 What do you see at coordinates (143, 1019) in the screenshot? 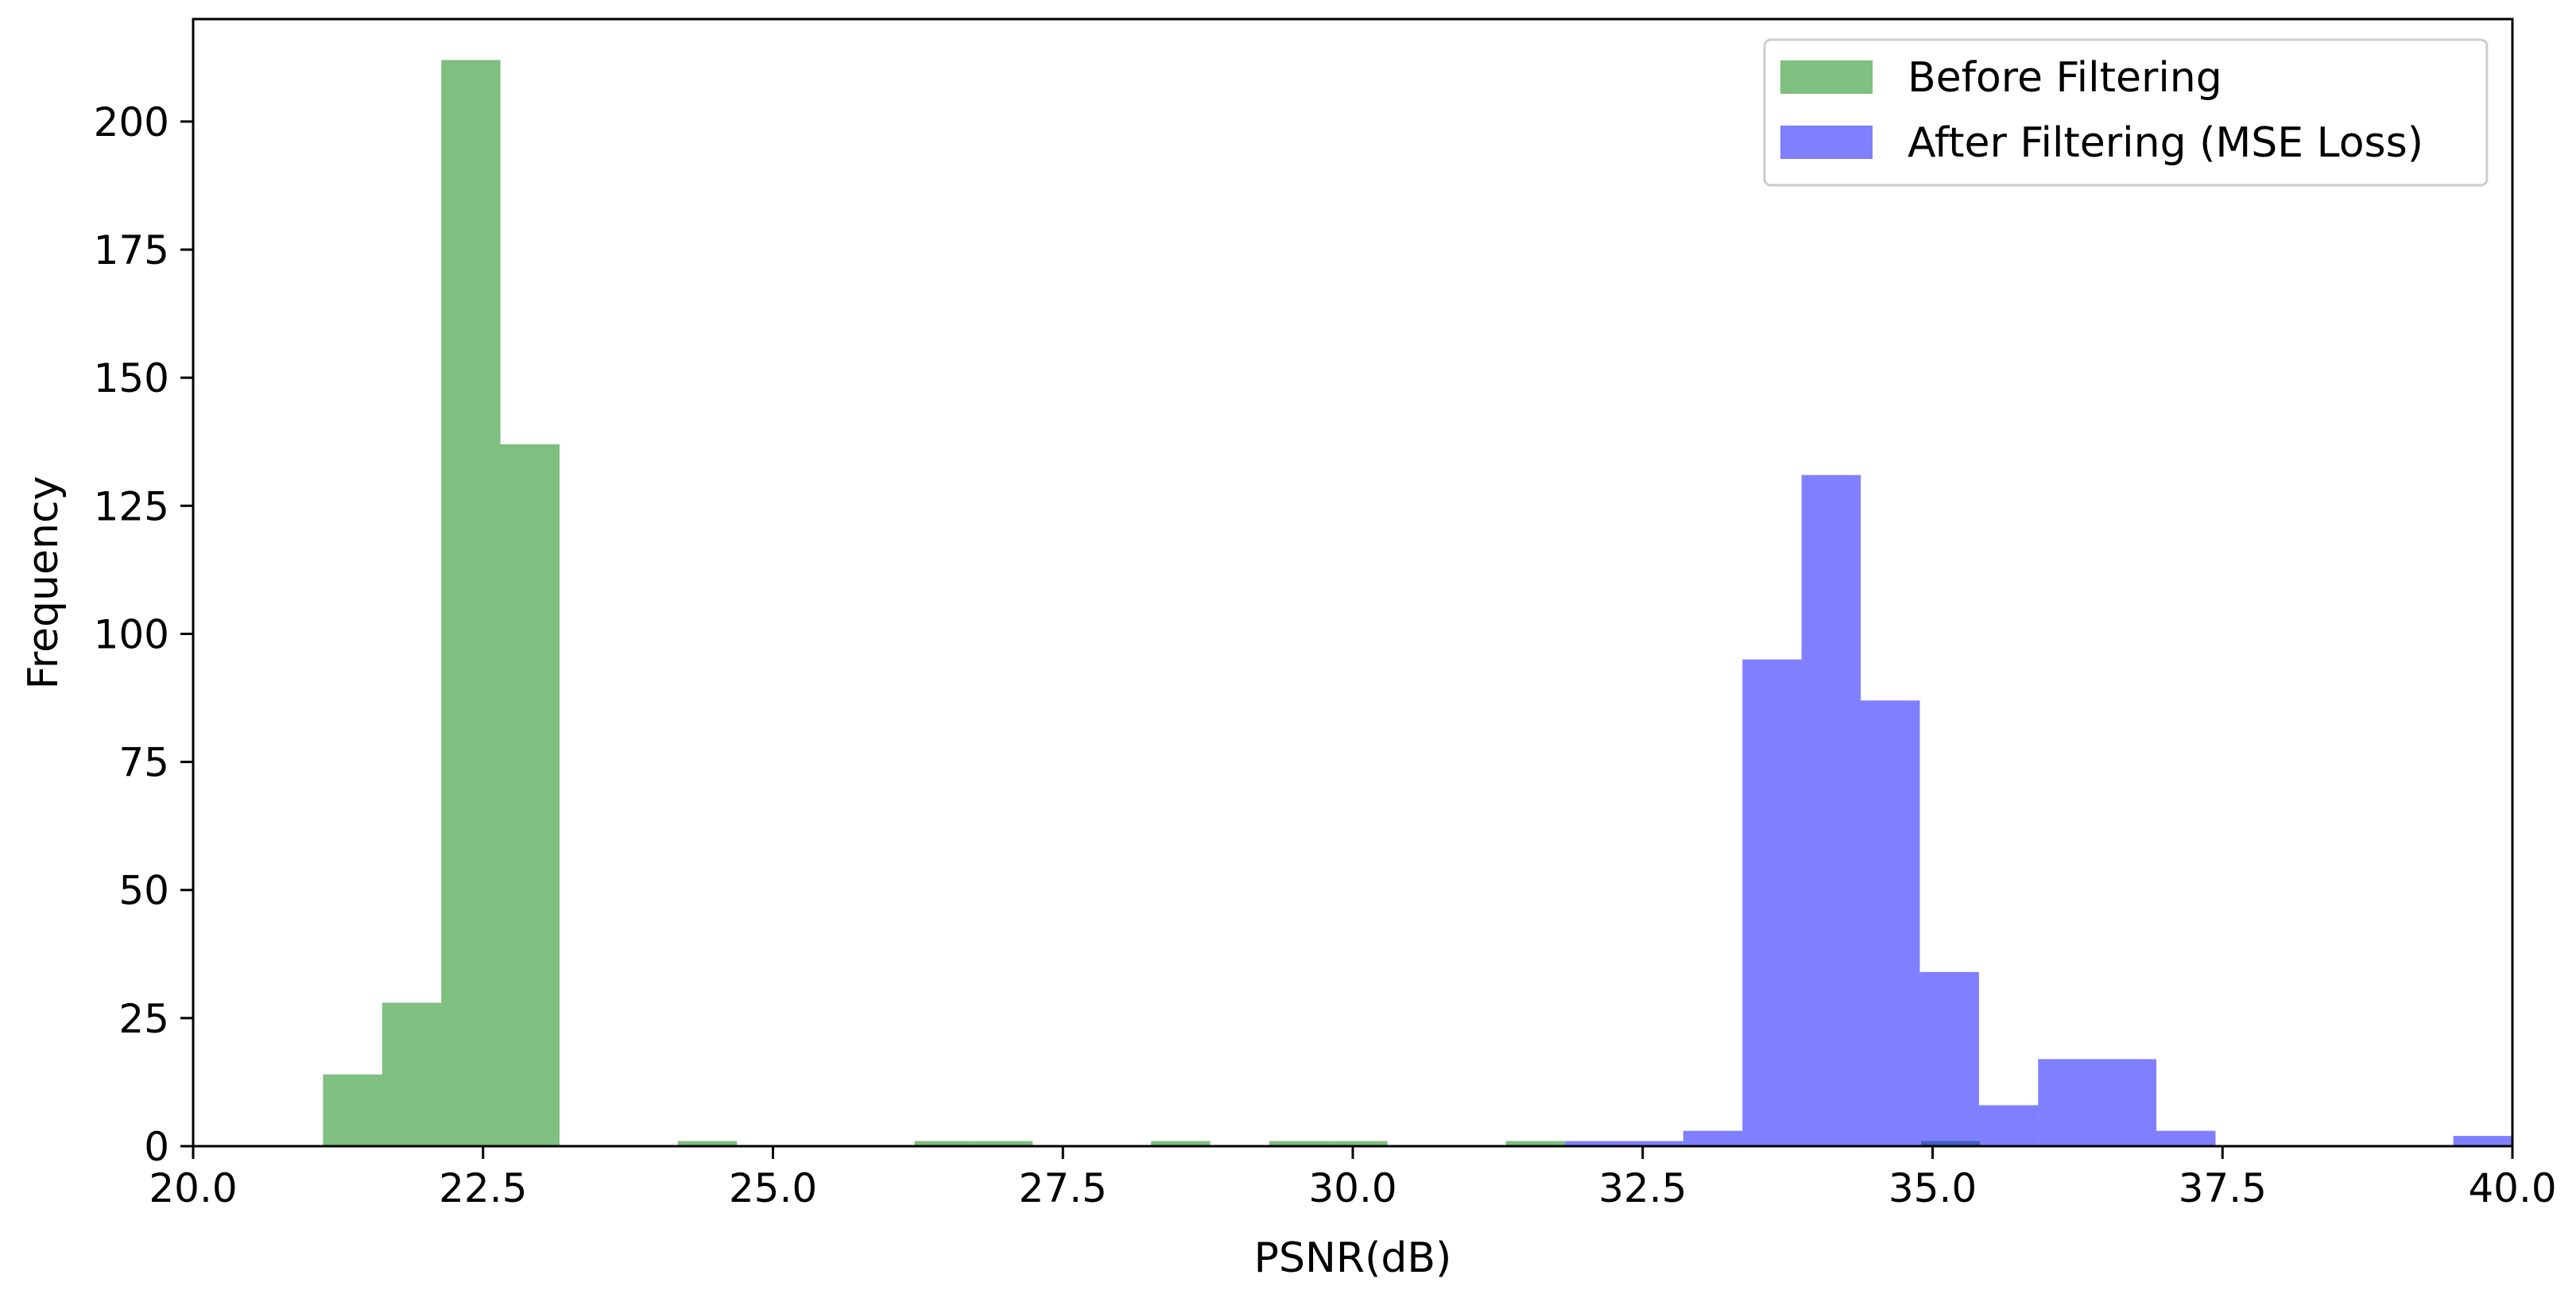
I see `y-tick-label: 25` at bounding box center [143, 1019].